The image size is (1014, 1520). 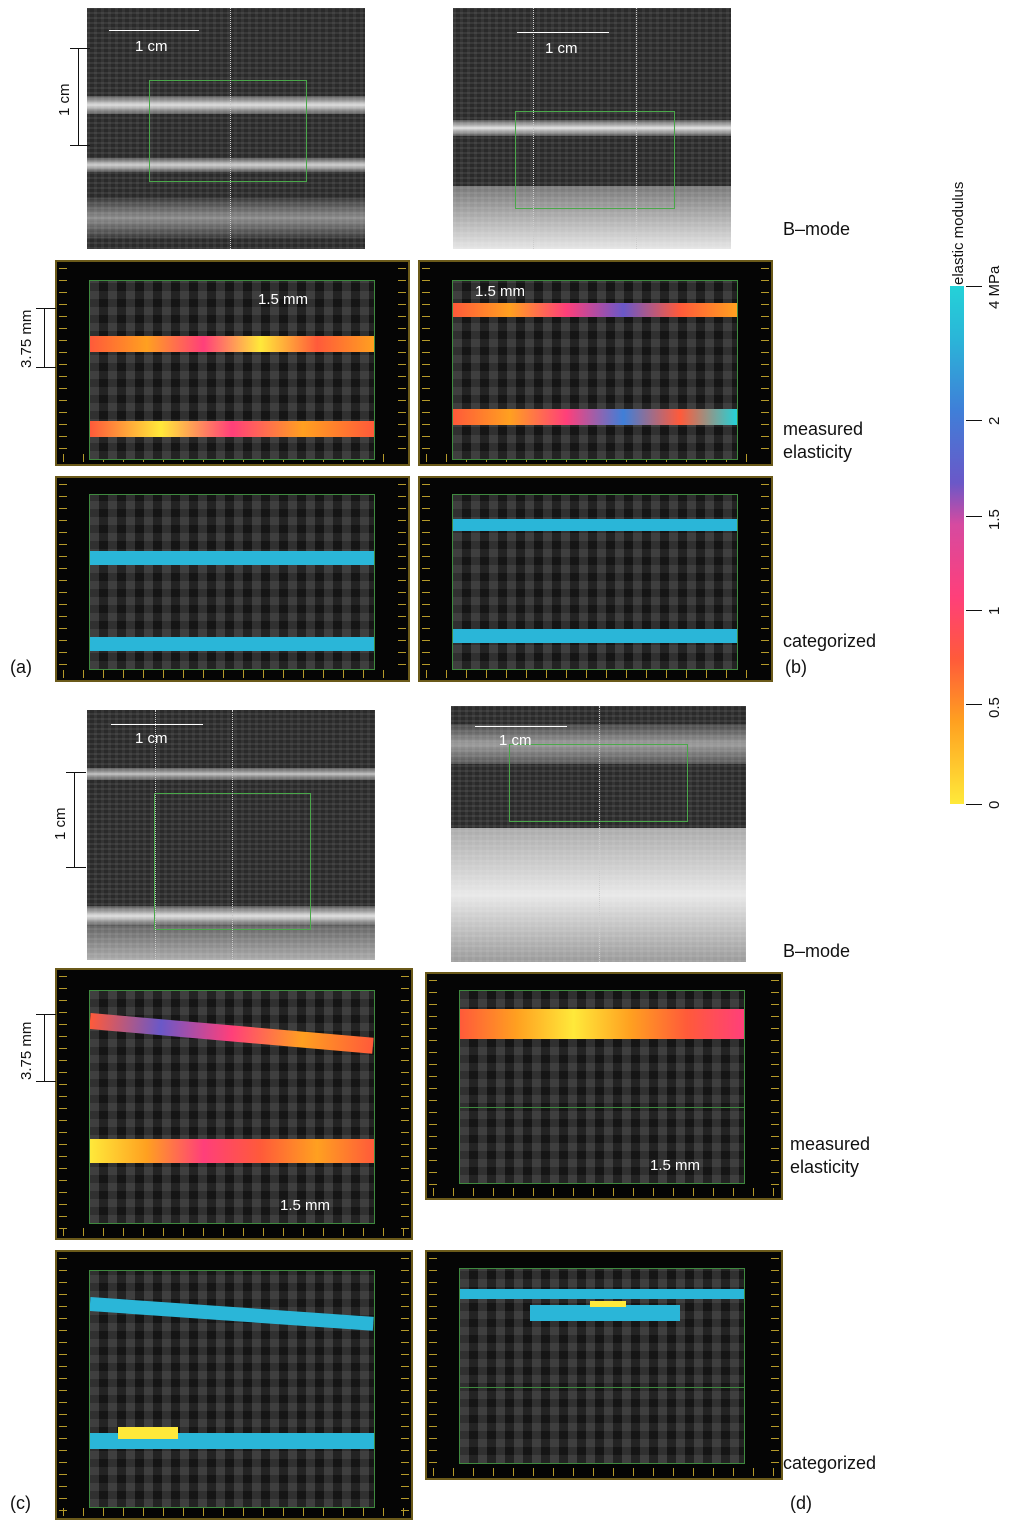 I want to click on bmode-image-a: 1 cm, so click(x=226, y=128).